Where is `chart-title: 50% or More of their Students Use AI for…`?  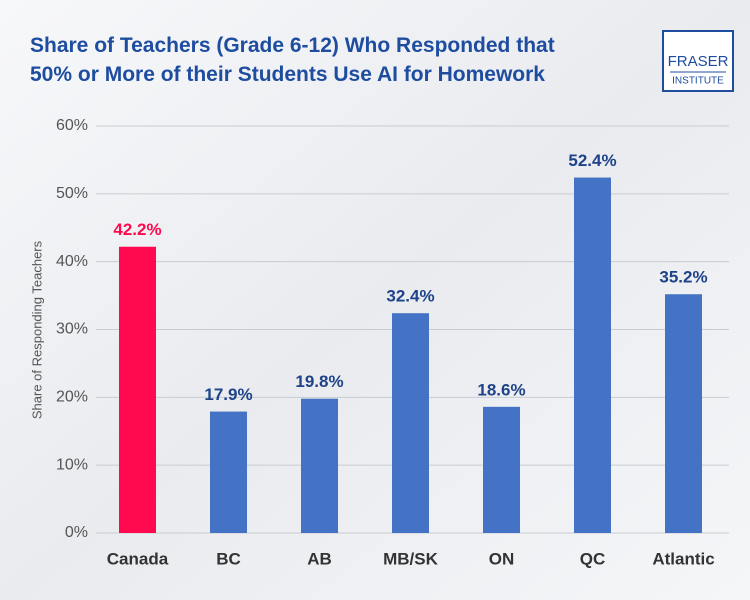
chart-title: 50% or More of their Students Use AI for… is located at coordinates (287, 74).